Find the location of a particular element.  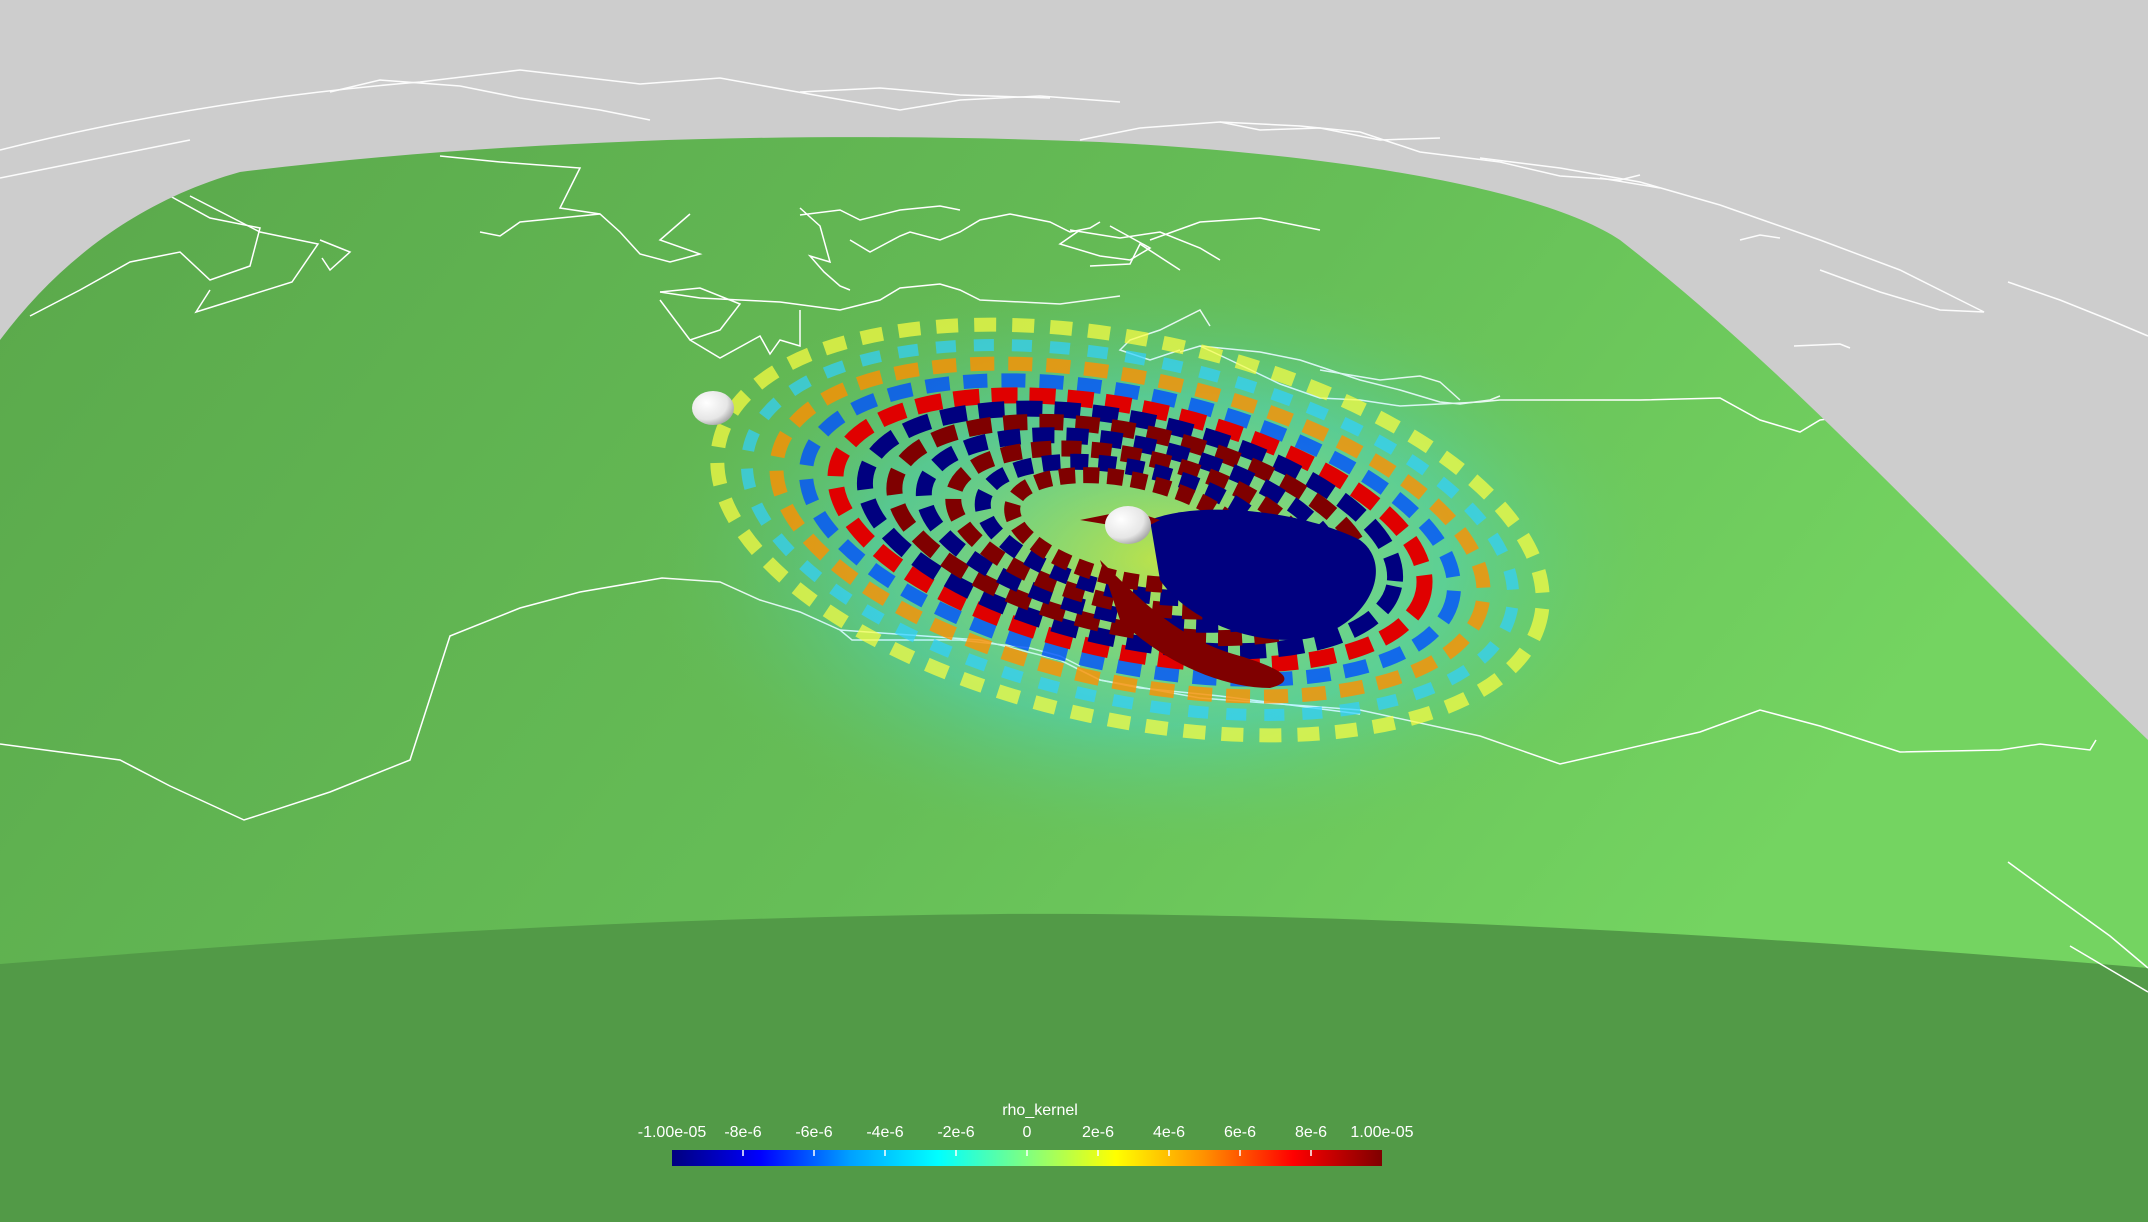

colorbar-title: rho_kernel is located at coordinates (1040, 1110).